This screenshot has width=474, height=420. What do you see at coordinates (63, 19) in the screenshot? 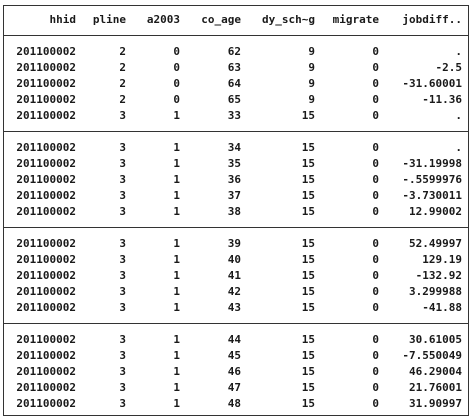
I see `column-header-hhid: hhid` at bounding box center [63, 19].